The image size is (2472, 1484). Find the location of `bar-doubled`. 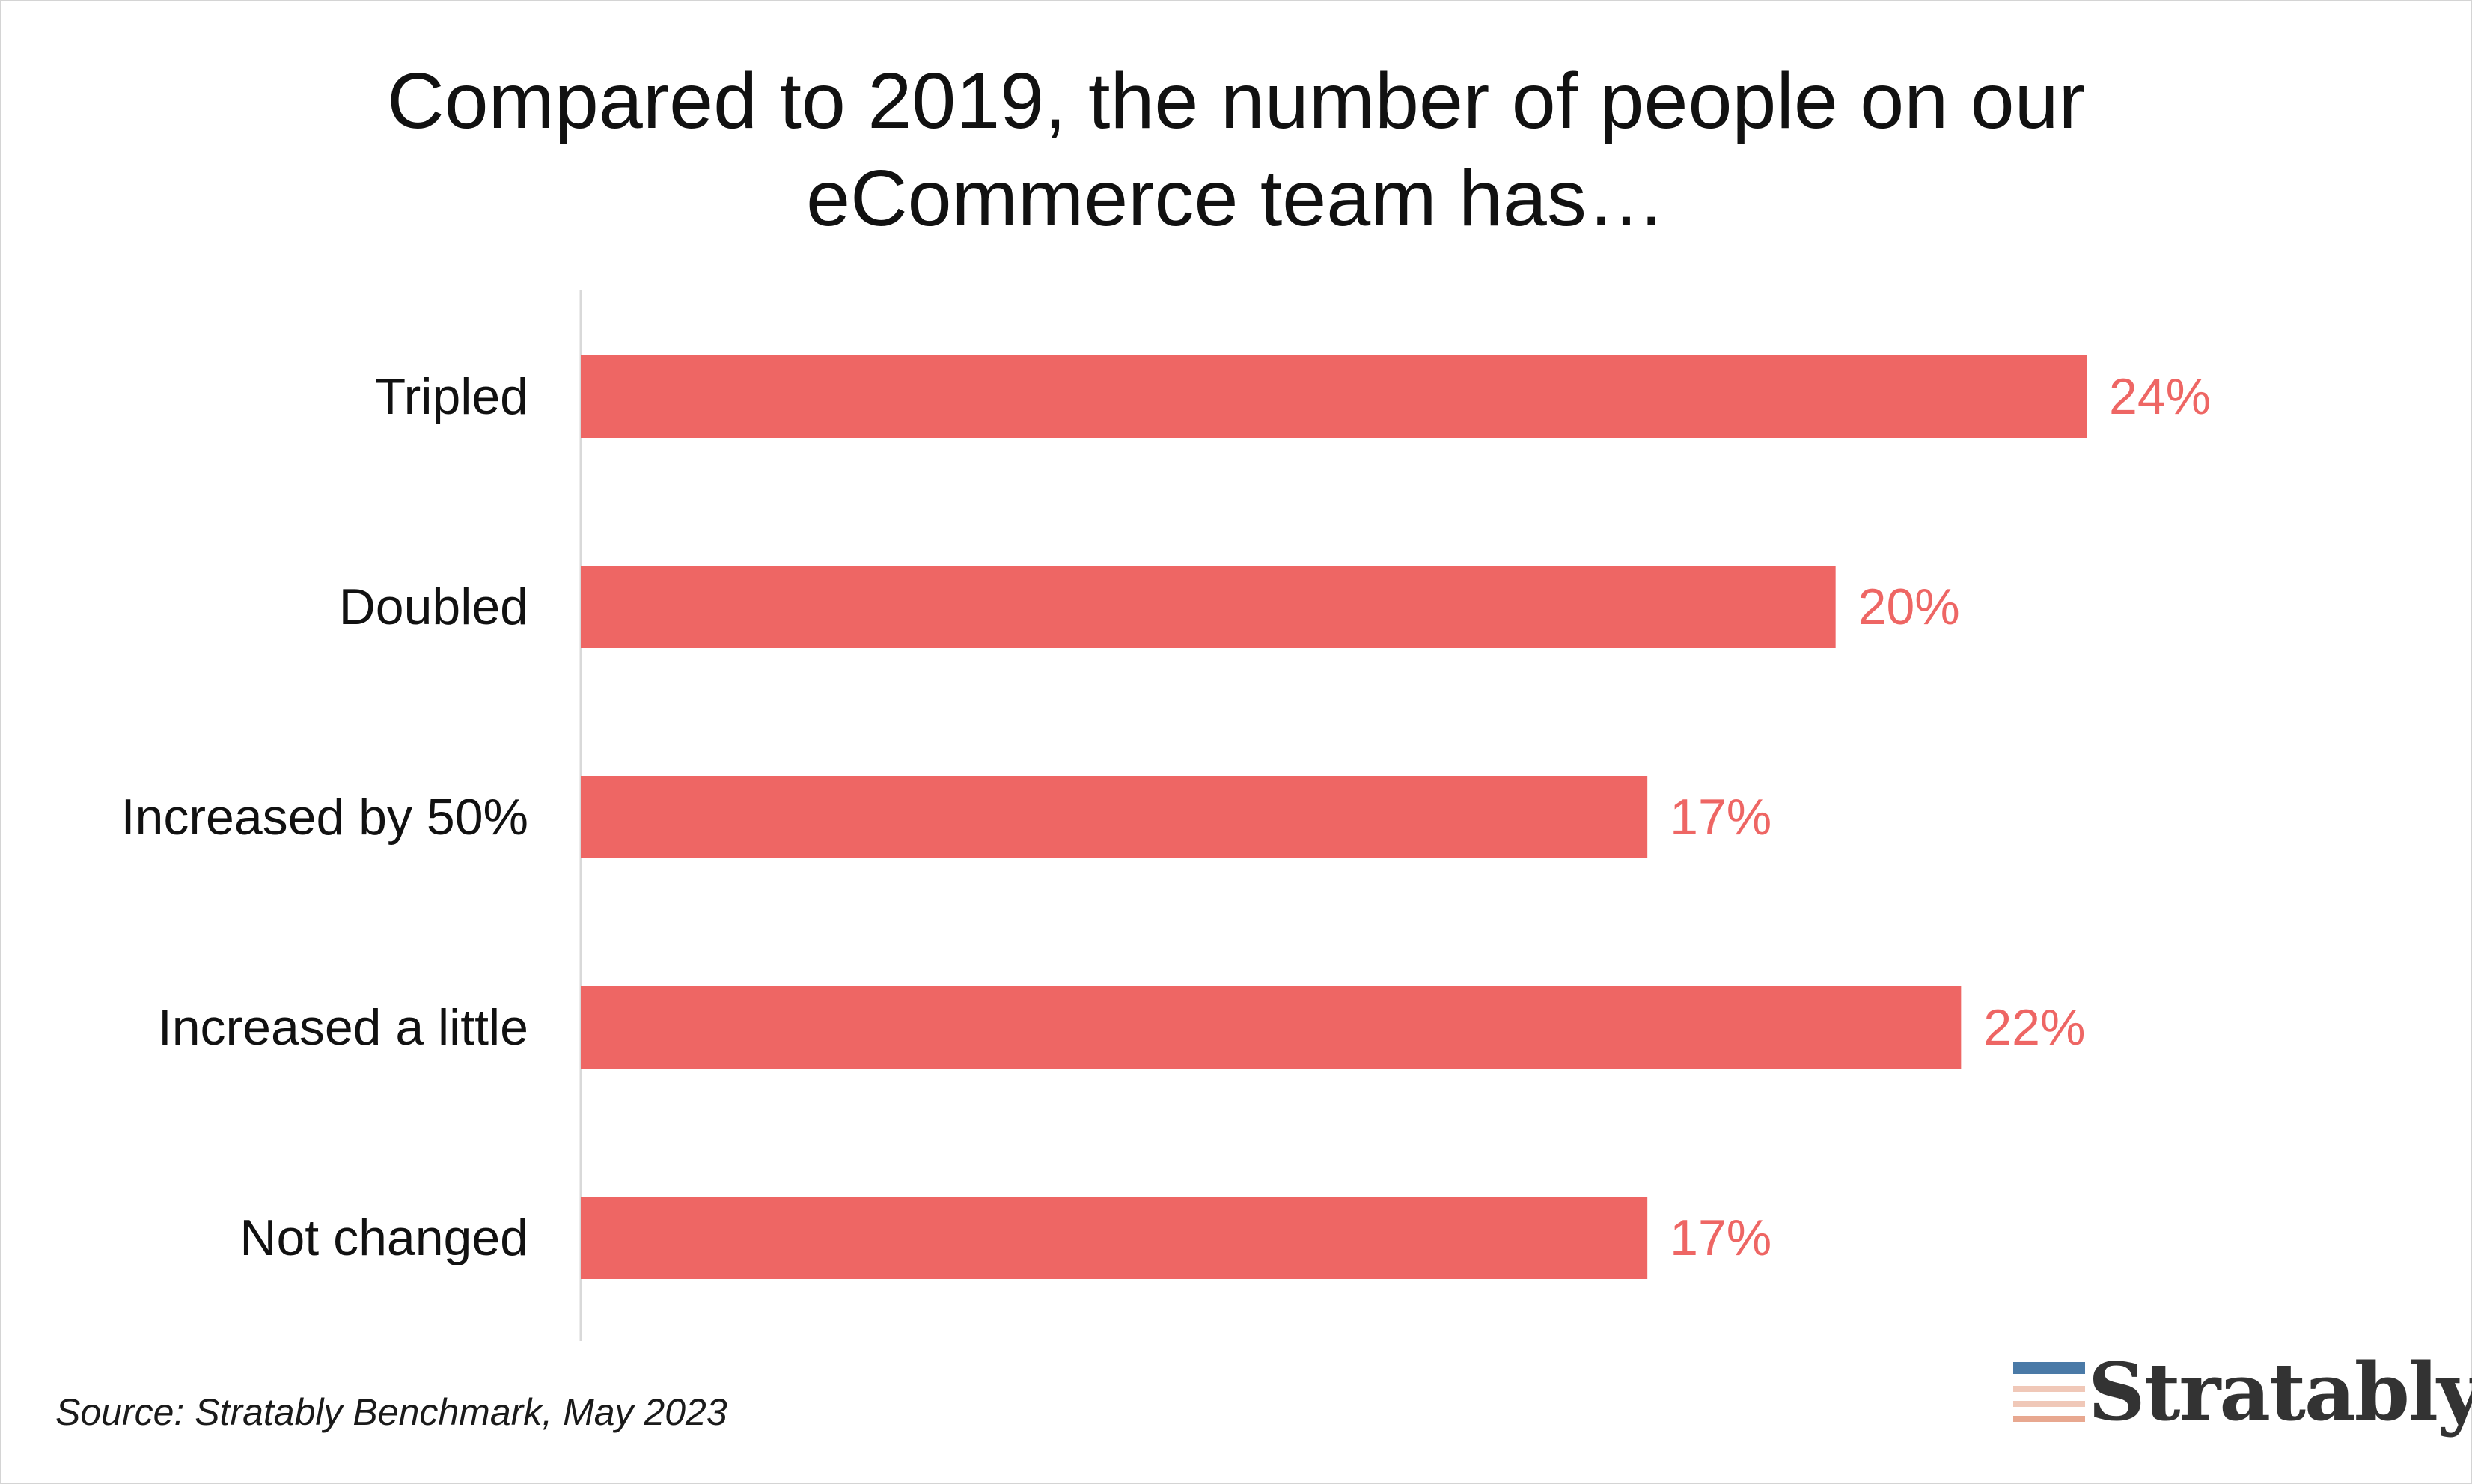

bar-doubled is located at coordinates (1208, 607).